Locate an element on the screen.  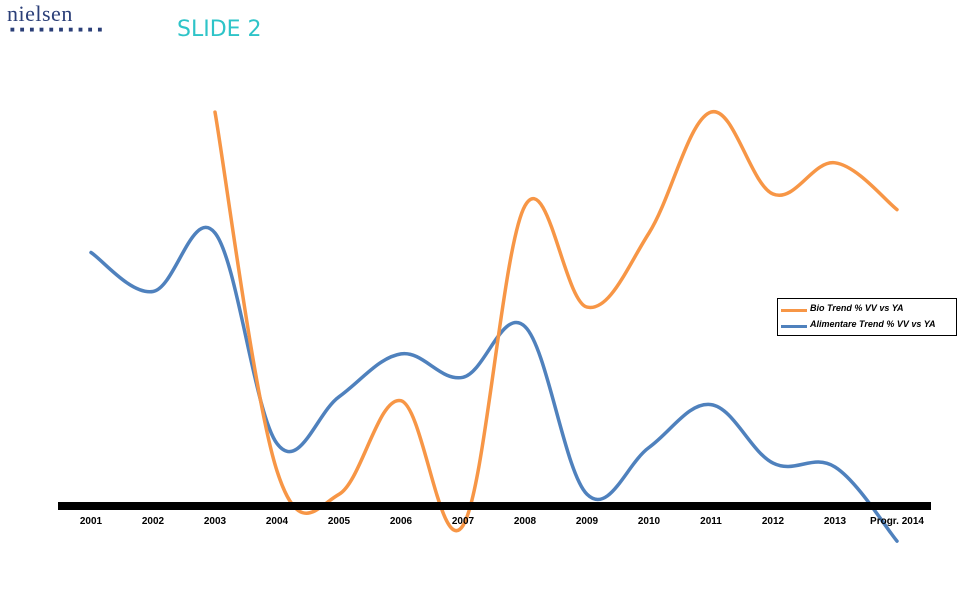
nielsen-logo: nielsen ■■■■■■■■■■ is located at coordinates (54, 17).